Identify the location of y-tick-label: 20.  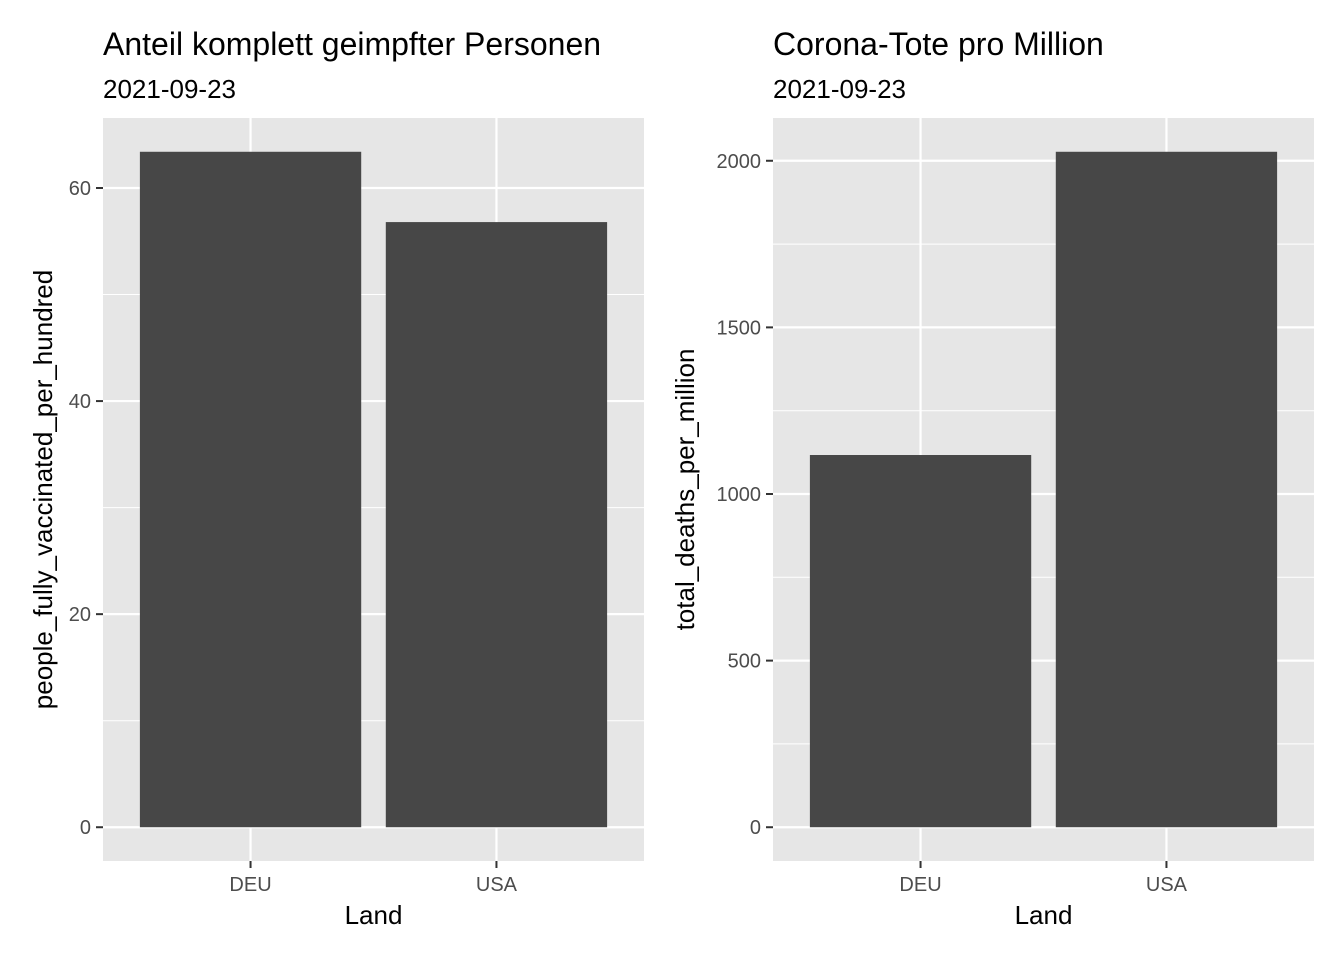
(80, 615).